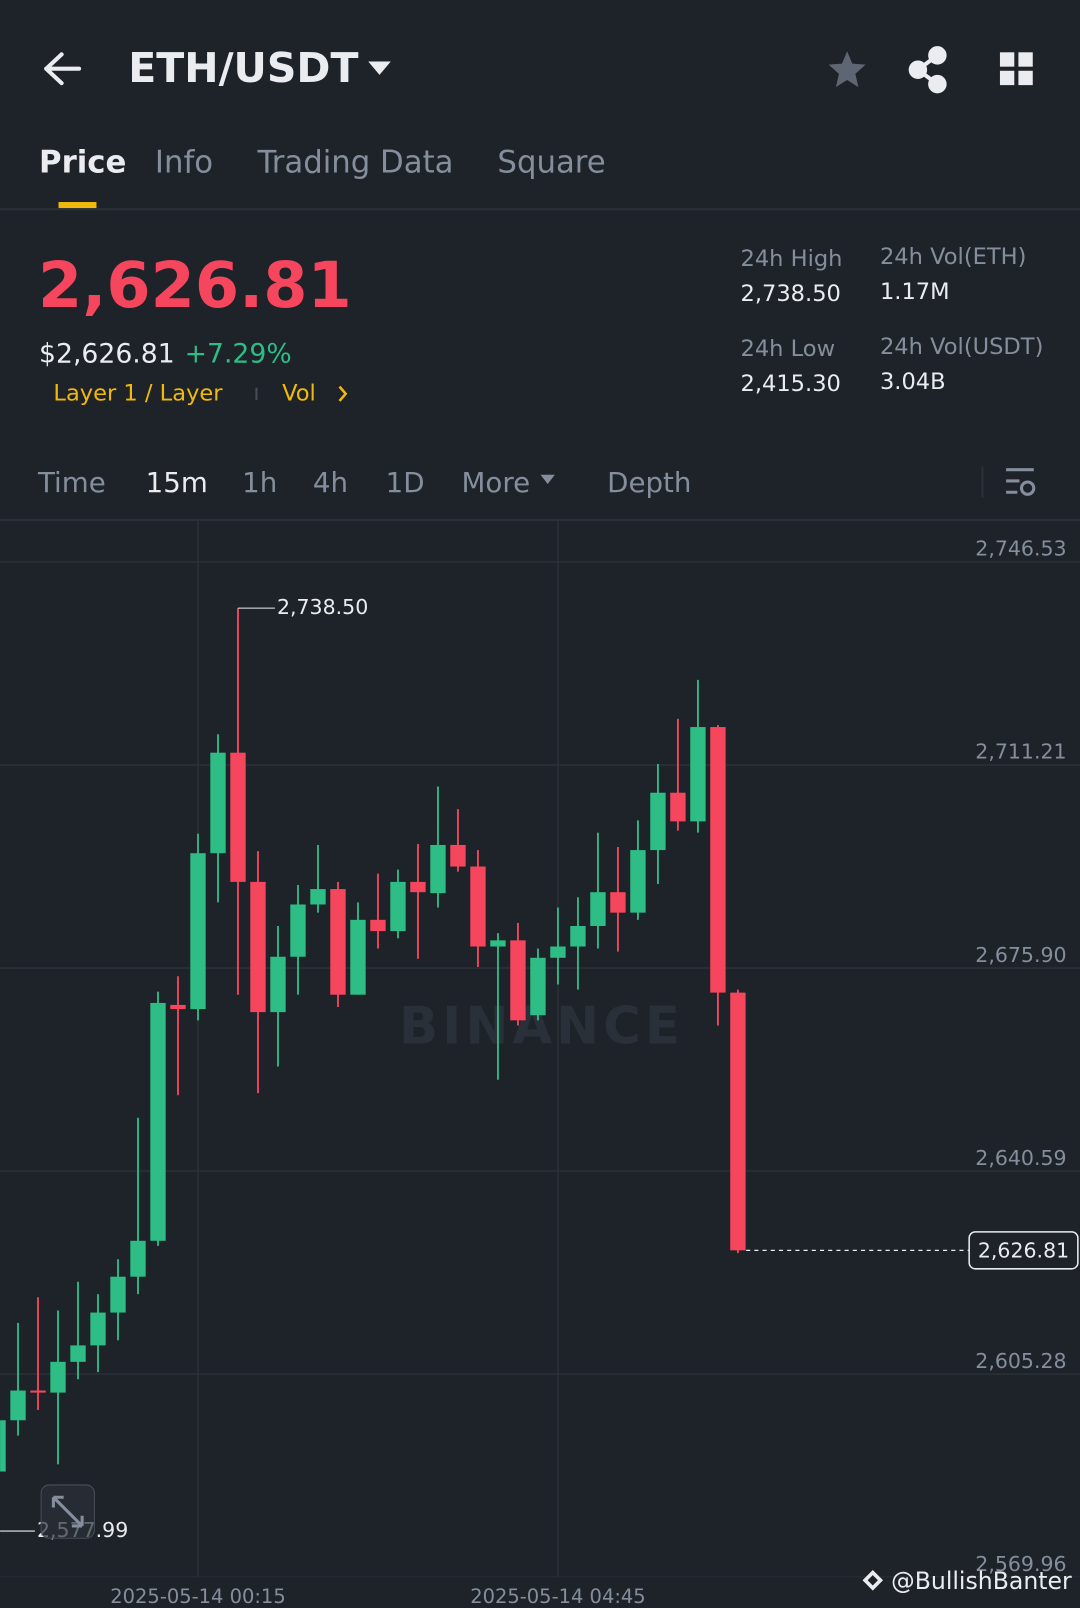  What do you see at coordinates (961, 347) in the screenshot?
I see `stat-label: 24h Vol(USDT)` at bounding box center [961, 347].